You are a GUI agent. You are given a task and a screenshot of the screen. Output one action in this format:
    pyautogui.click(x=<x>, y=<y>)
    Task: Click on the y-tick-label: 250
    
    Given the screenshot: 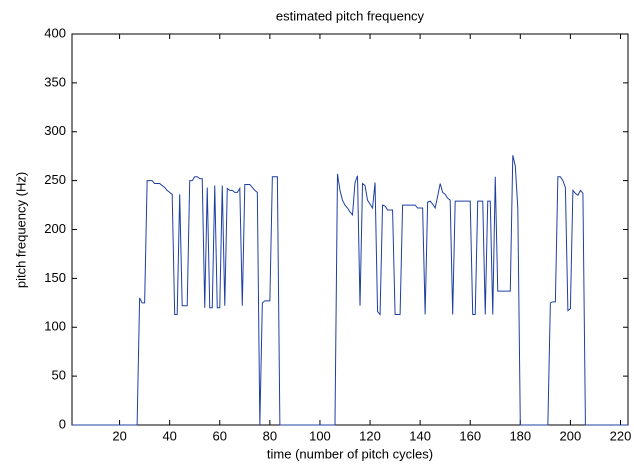 What is the action you would take?
    pyautogui.click(x=55, y=179)
    